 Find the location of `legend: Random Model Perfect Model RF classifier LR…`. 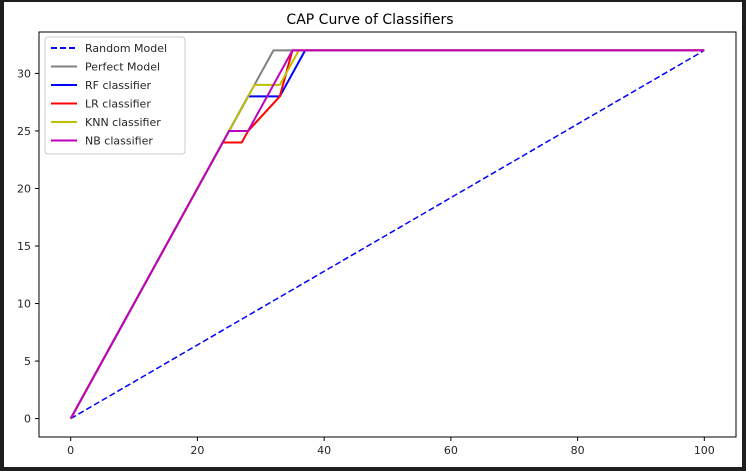

legend: Random Model Perfect Model RF classifier LR… is located at coordinates (115, 95).